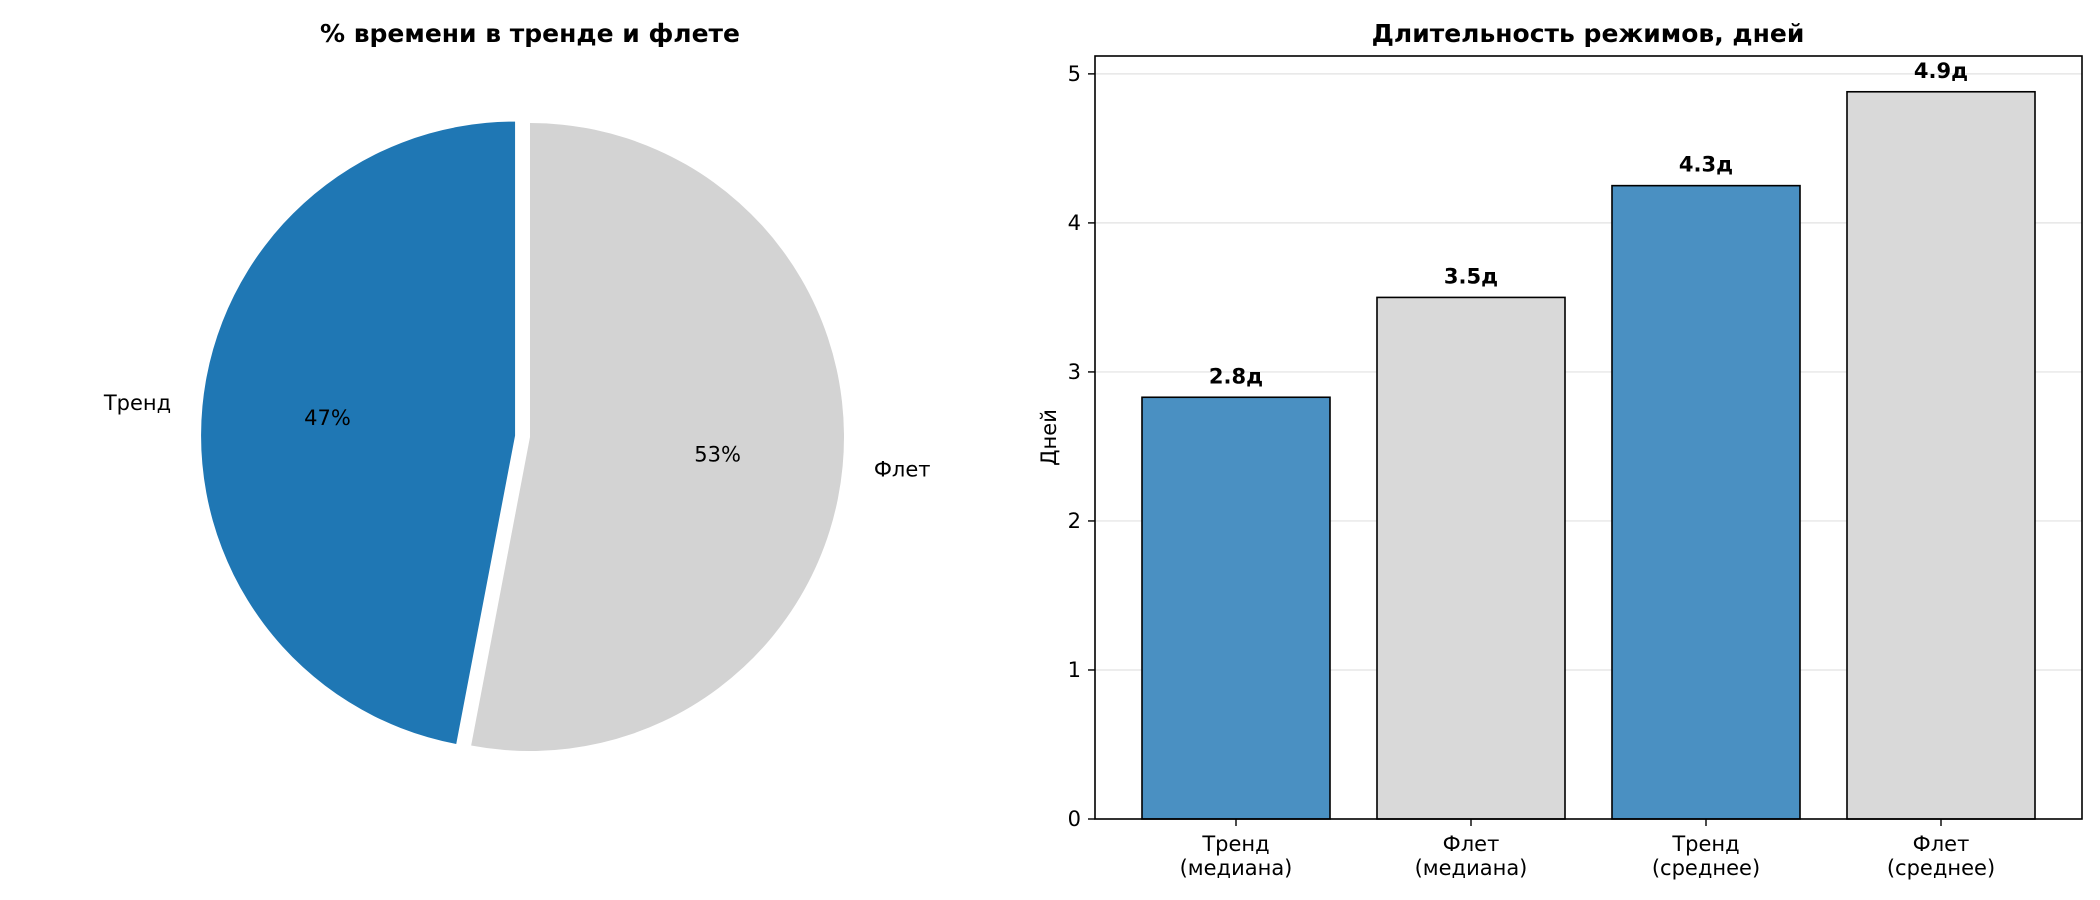 Image resolution: width=2100 pixels, height=900 pixels. What do you see at coordinates (1074, 372) in the screenshot?
I see `y-tick-label: 3` at bounding box center [1074, 372].